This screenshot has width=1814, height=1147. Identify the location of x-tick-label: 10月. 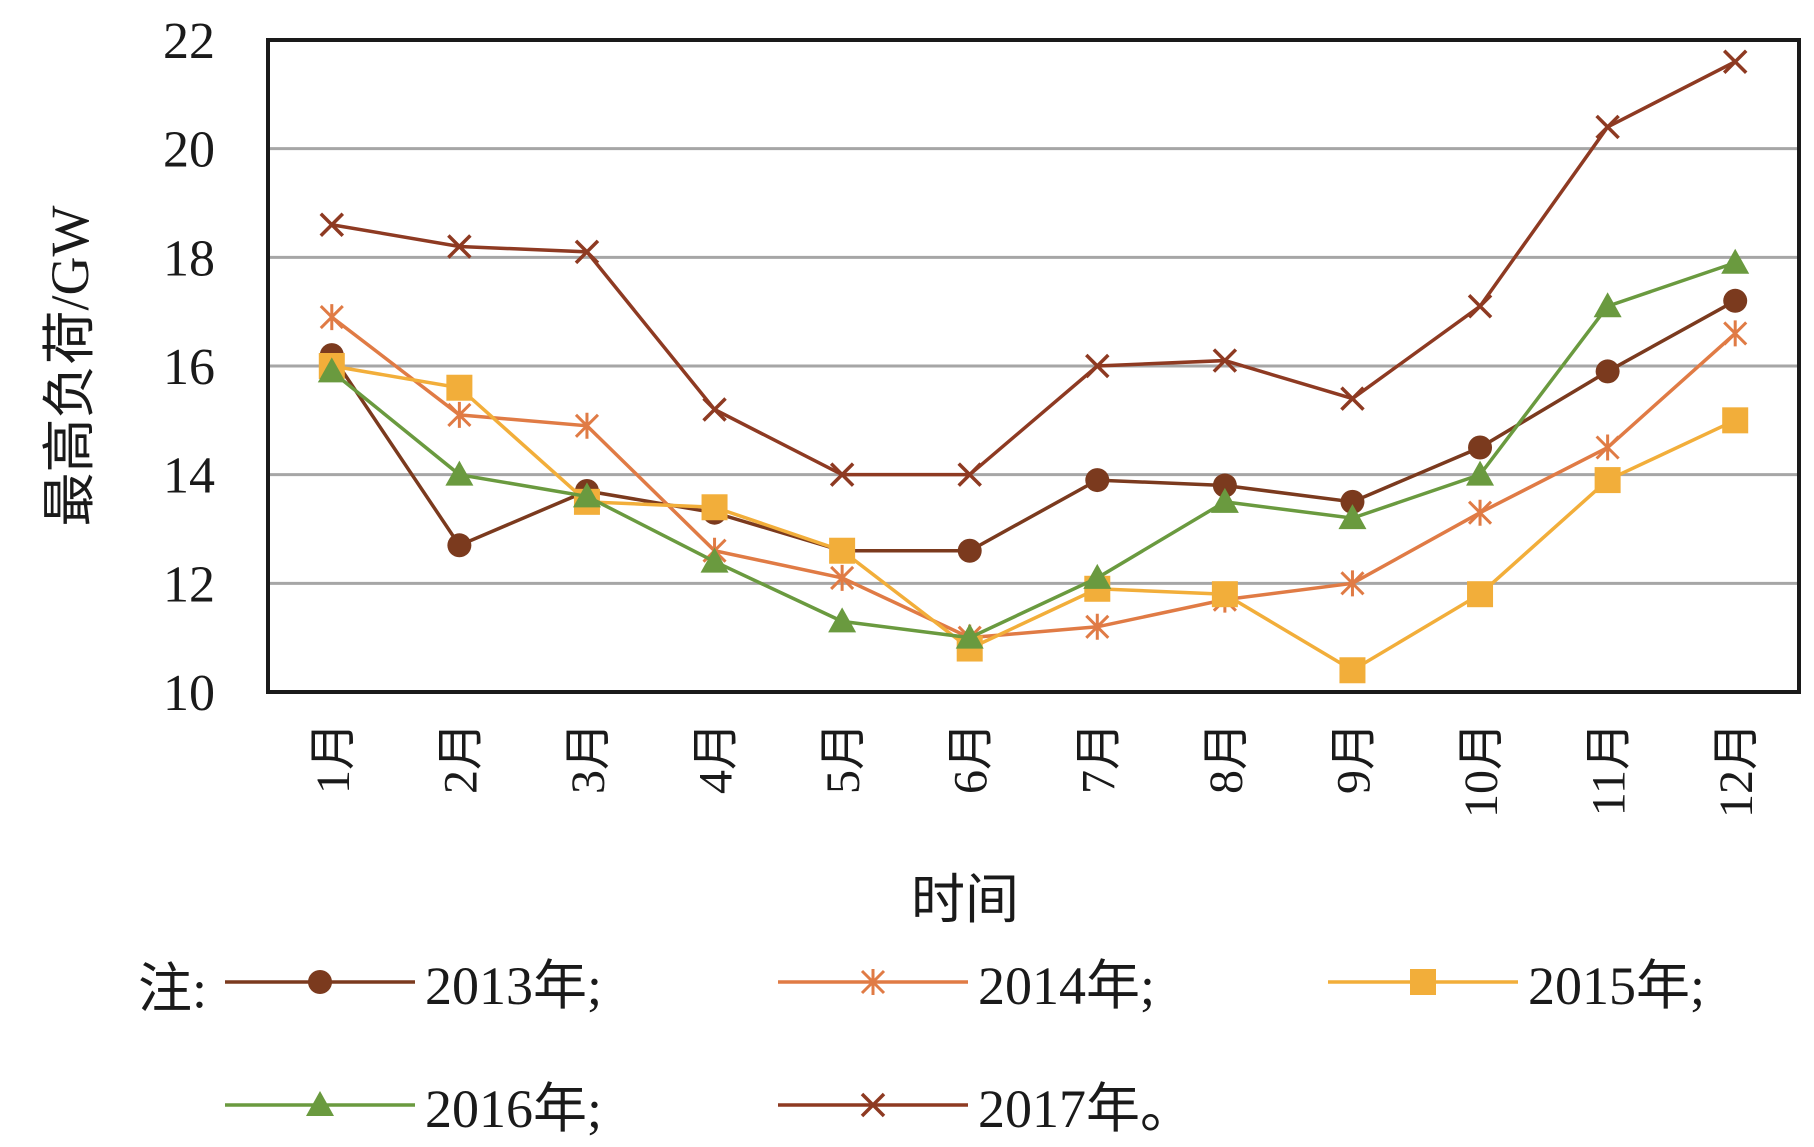
(1481, 770).